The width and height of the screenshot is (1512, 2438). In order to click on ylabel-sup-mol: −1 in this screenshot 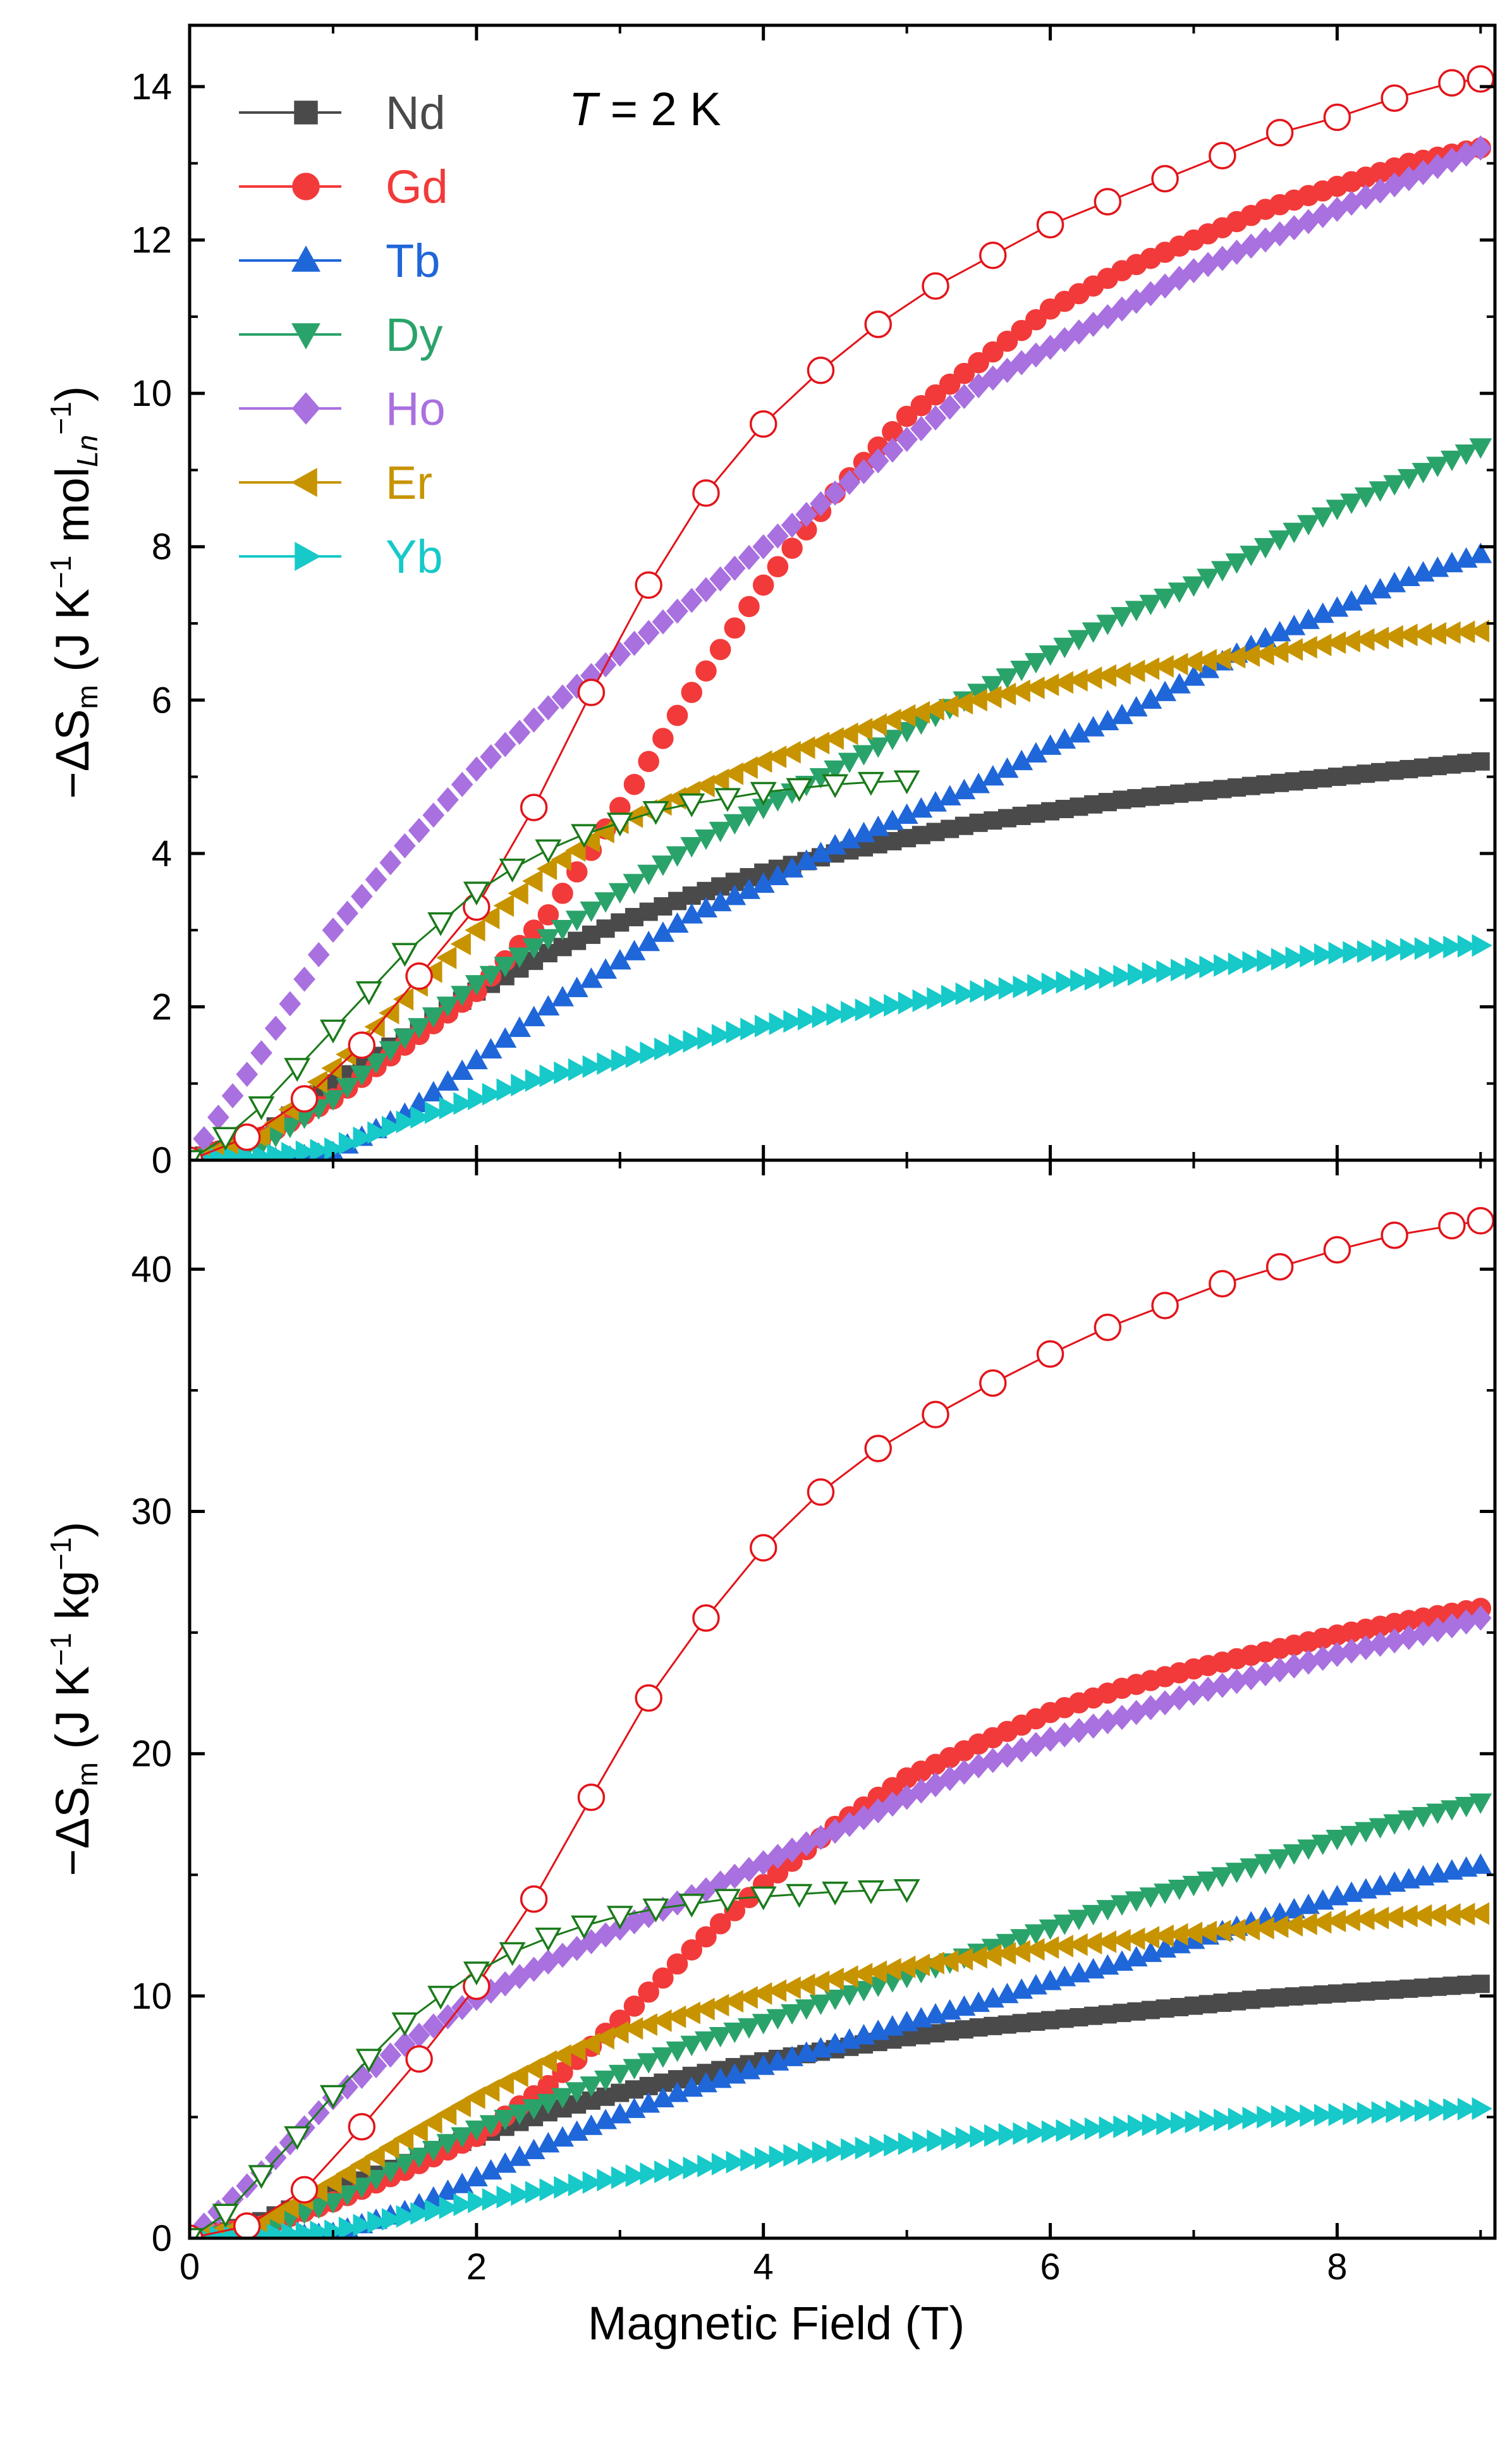, I will do `click(61, 417)`.